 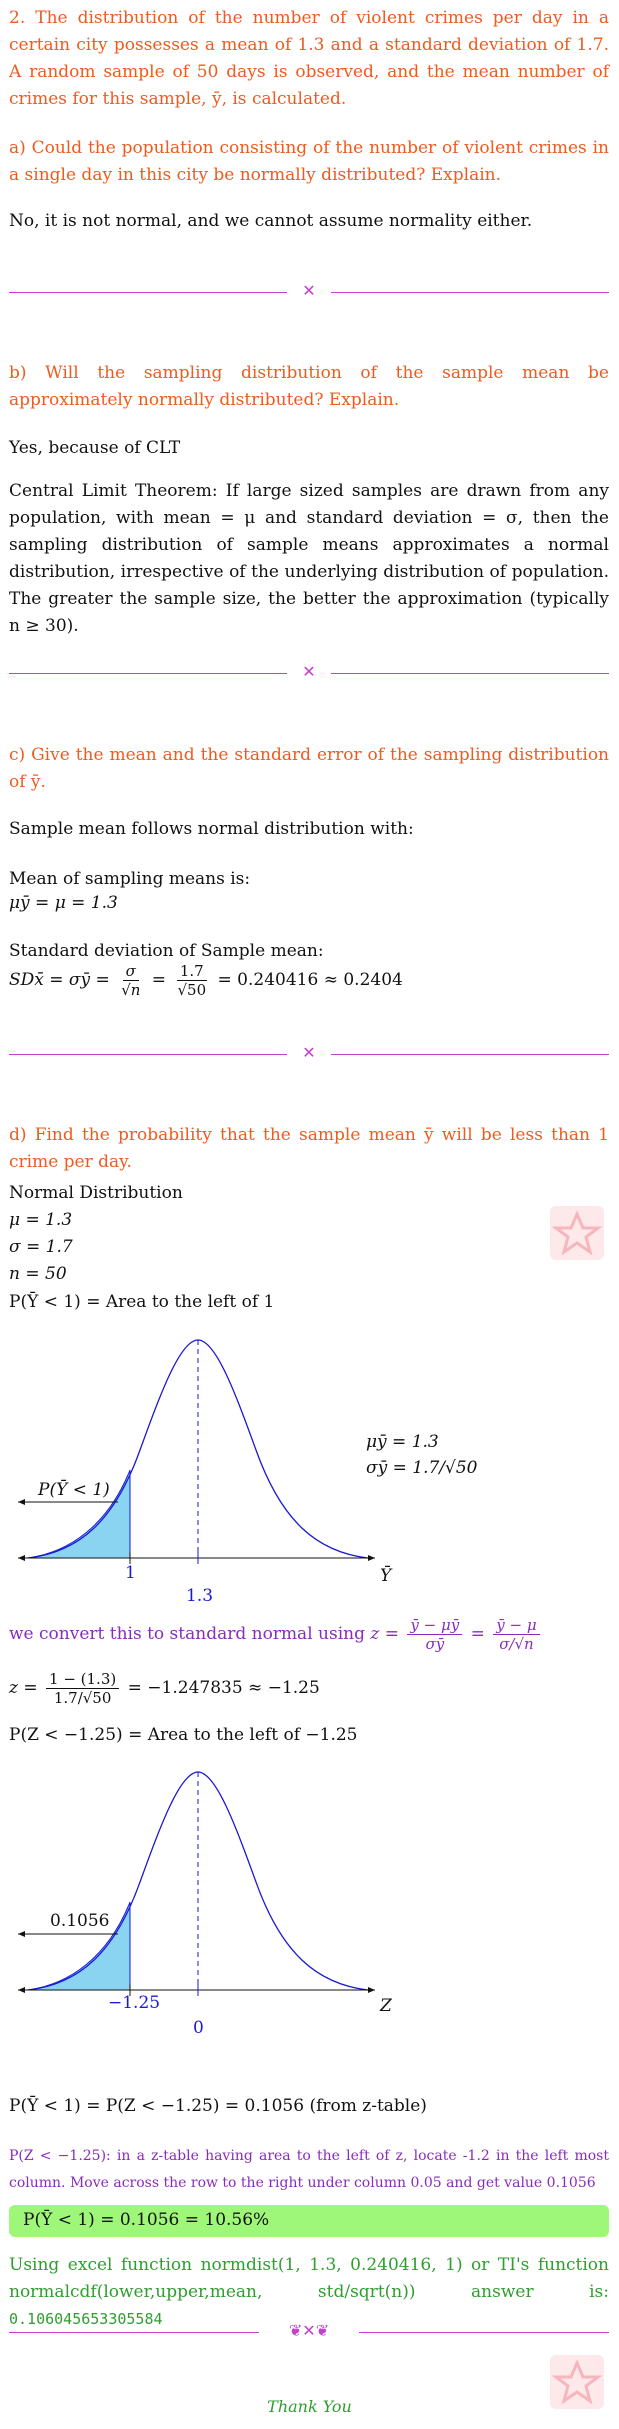 I want to click on graph2-left-label: 0.1056, so click(x=80, y=1921).